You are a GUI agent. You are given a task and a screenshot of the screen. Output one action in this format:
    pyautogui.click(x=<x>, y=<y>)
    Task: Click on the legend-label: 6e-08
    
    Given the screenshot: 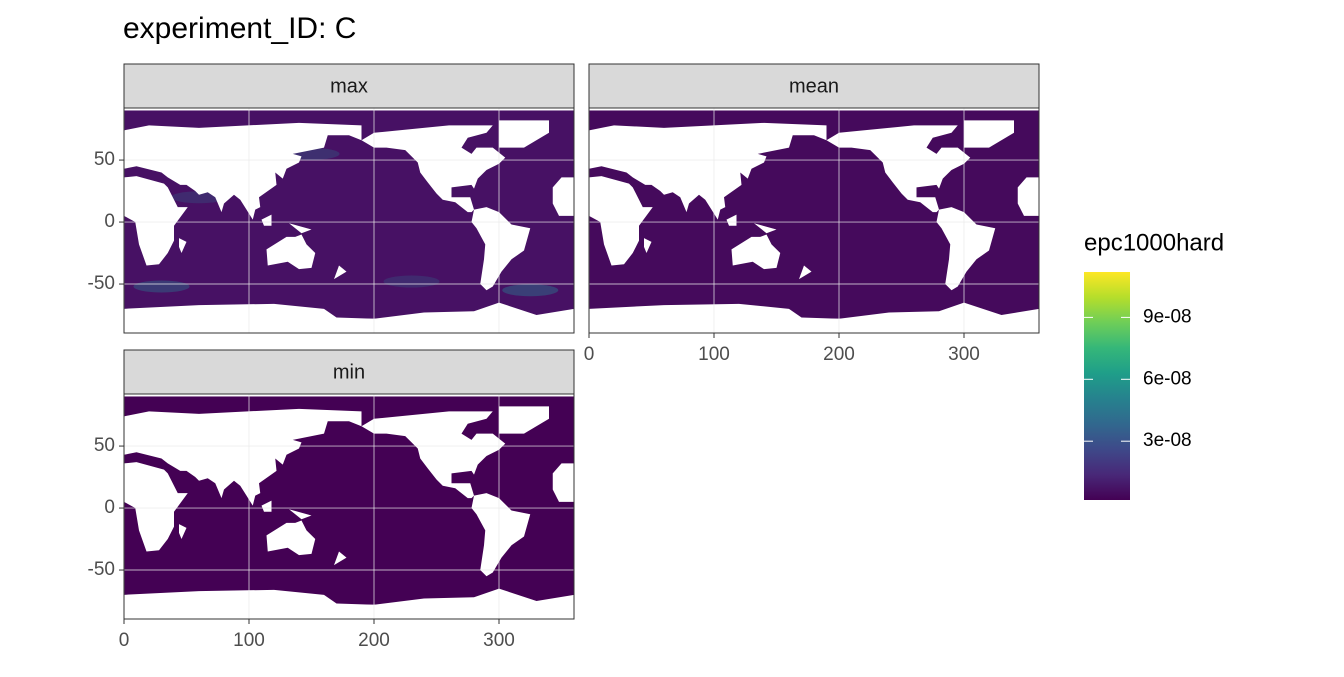 What is the action you would take?
    pyautogui.click(x=1167, y=378)
    